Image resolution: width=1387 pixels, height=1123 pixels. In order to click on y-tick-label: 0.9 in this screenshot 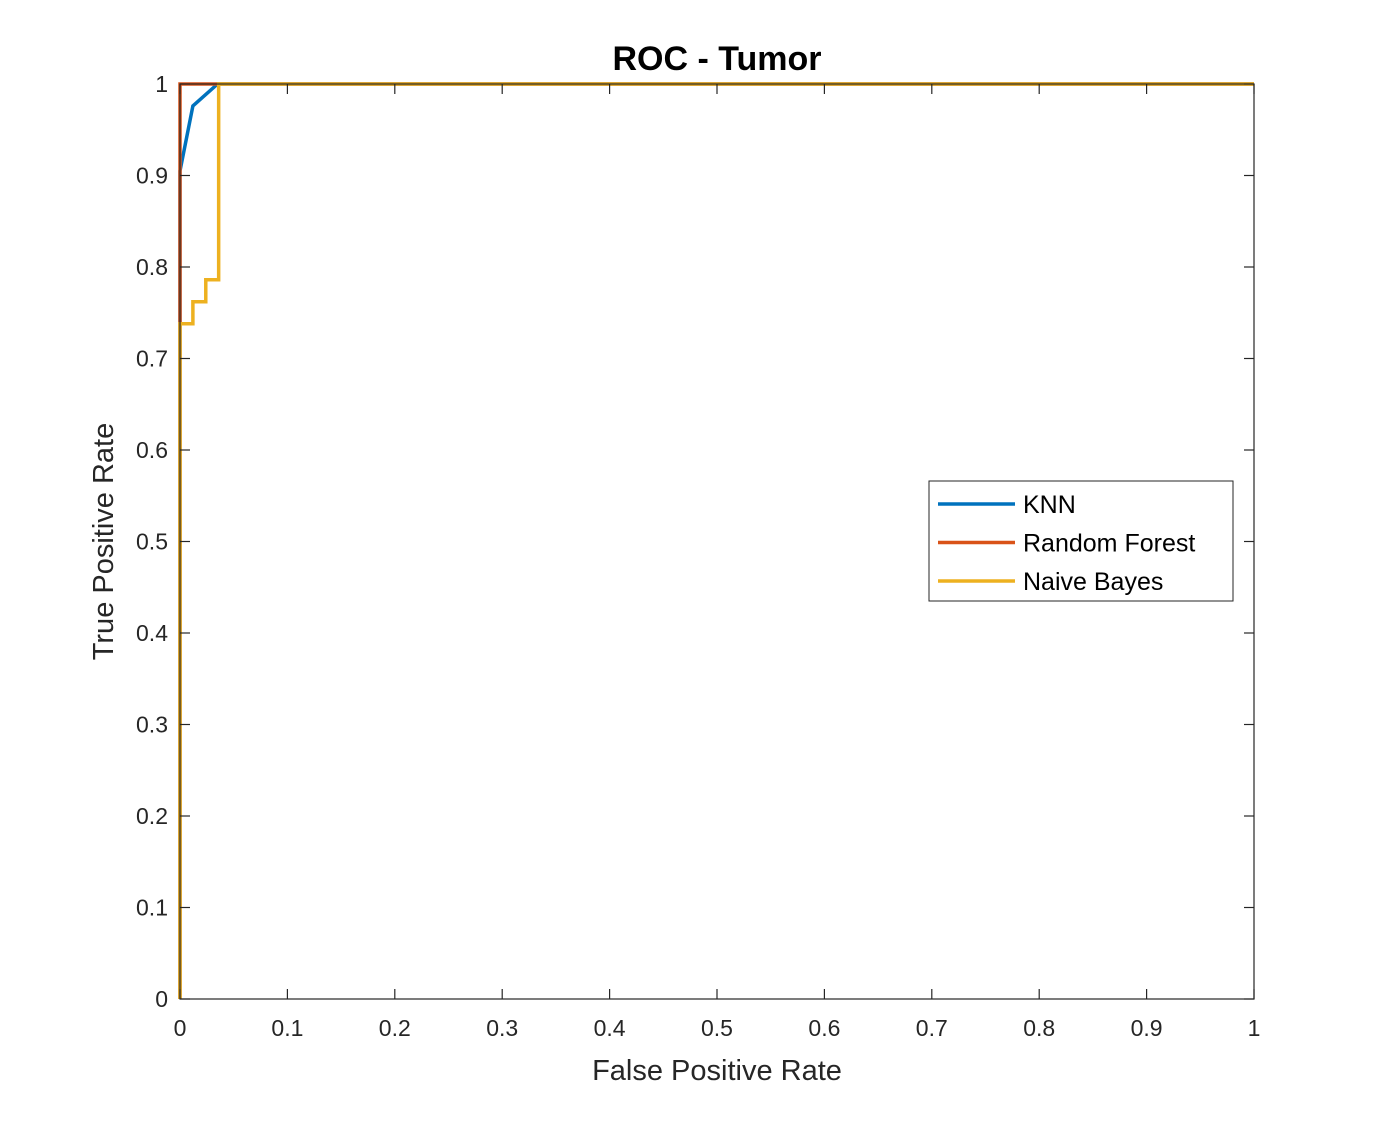, I will do `click(152, 176)`.